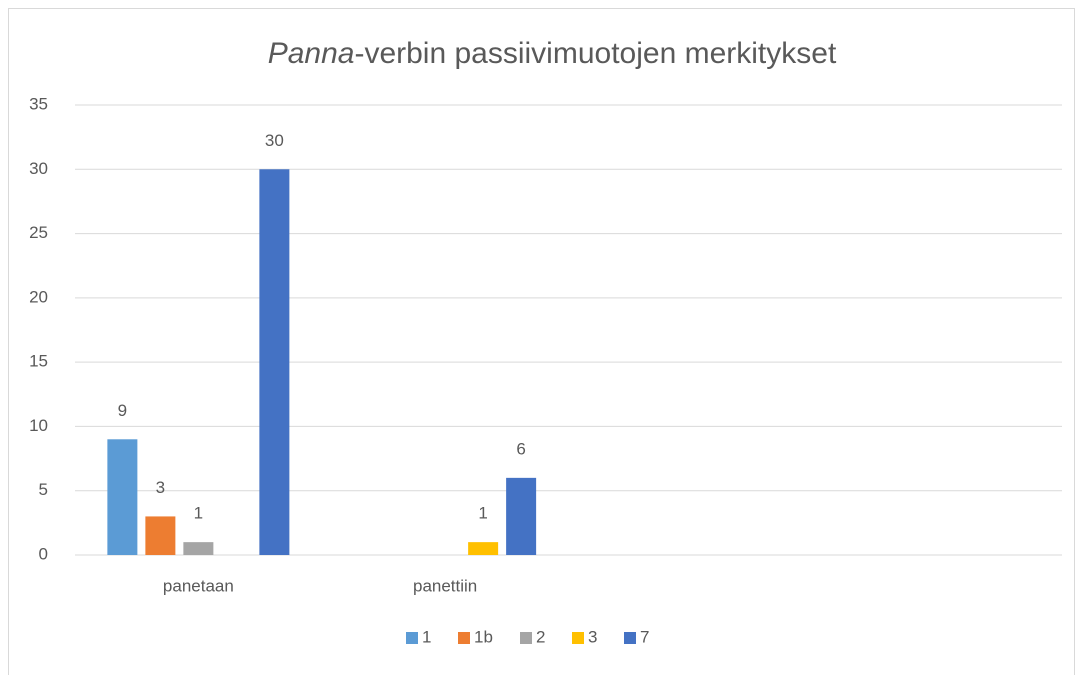 The height and width of the screenshot is (675, 1083). Describe the element at coordinates (43, 553) in the screenshot. I see `y-tick-label: 0` at that location.